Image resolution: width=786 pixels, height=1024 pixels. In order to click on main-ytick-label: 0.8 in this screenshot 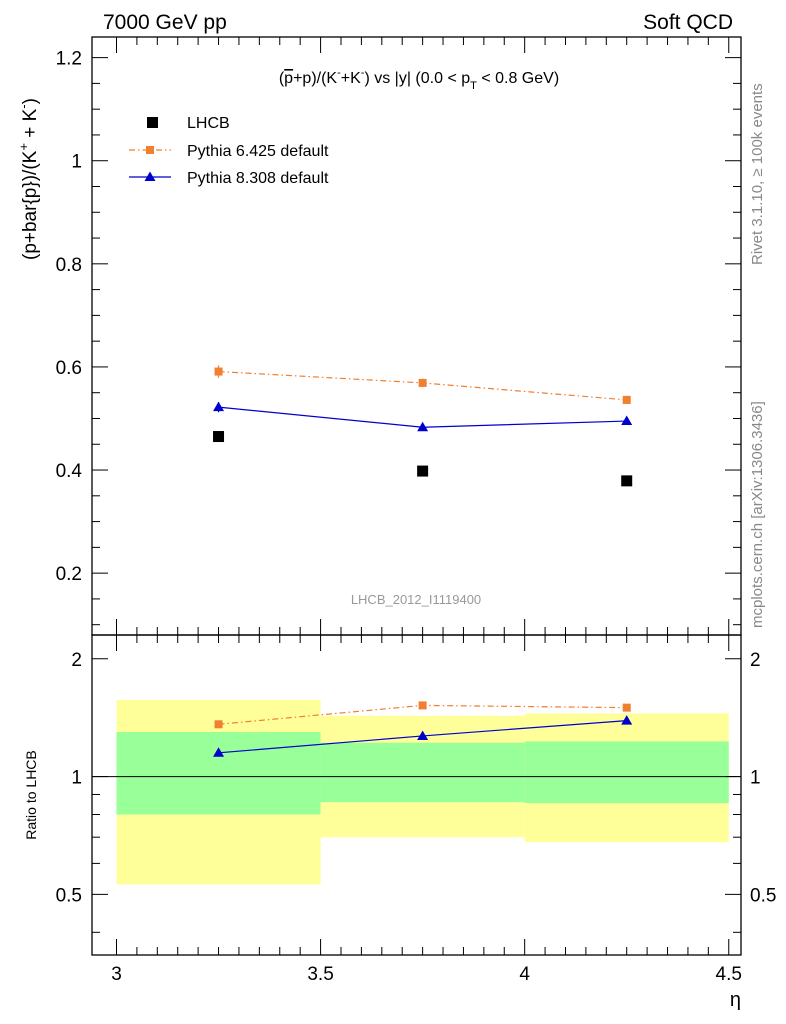, I will do `click(69, 265)`.